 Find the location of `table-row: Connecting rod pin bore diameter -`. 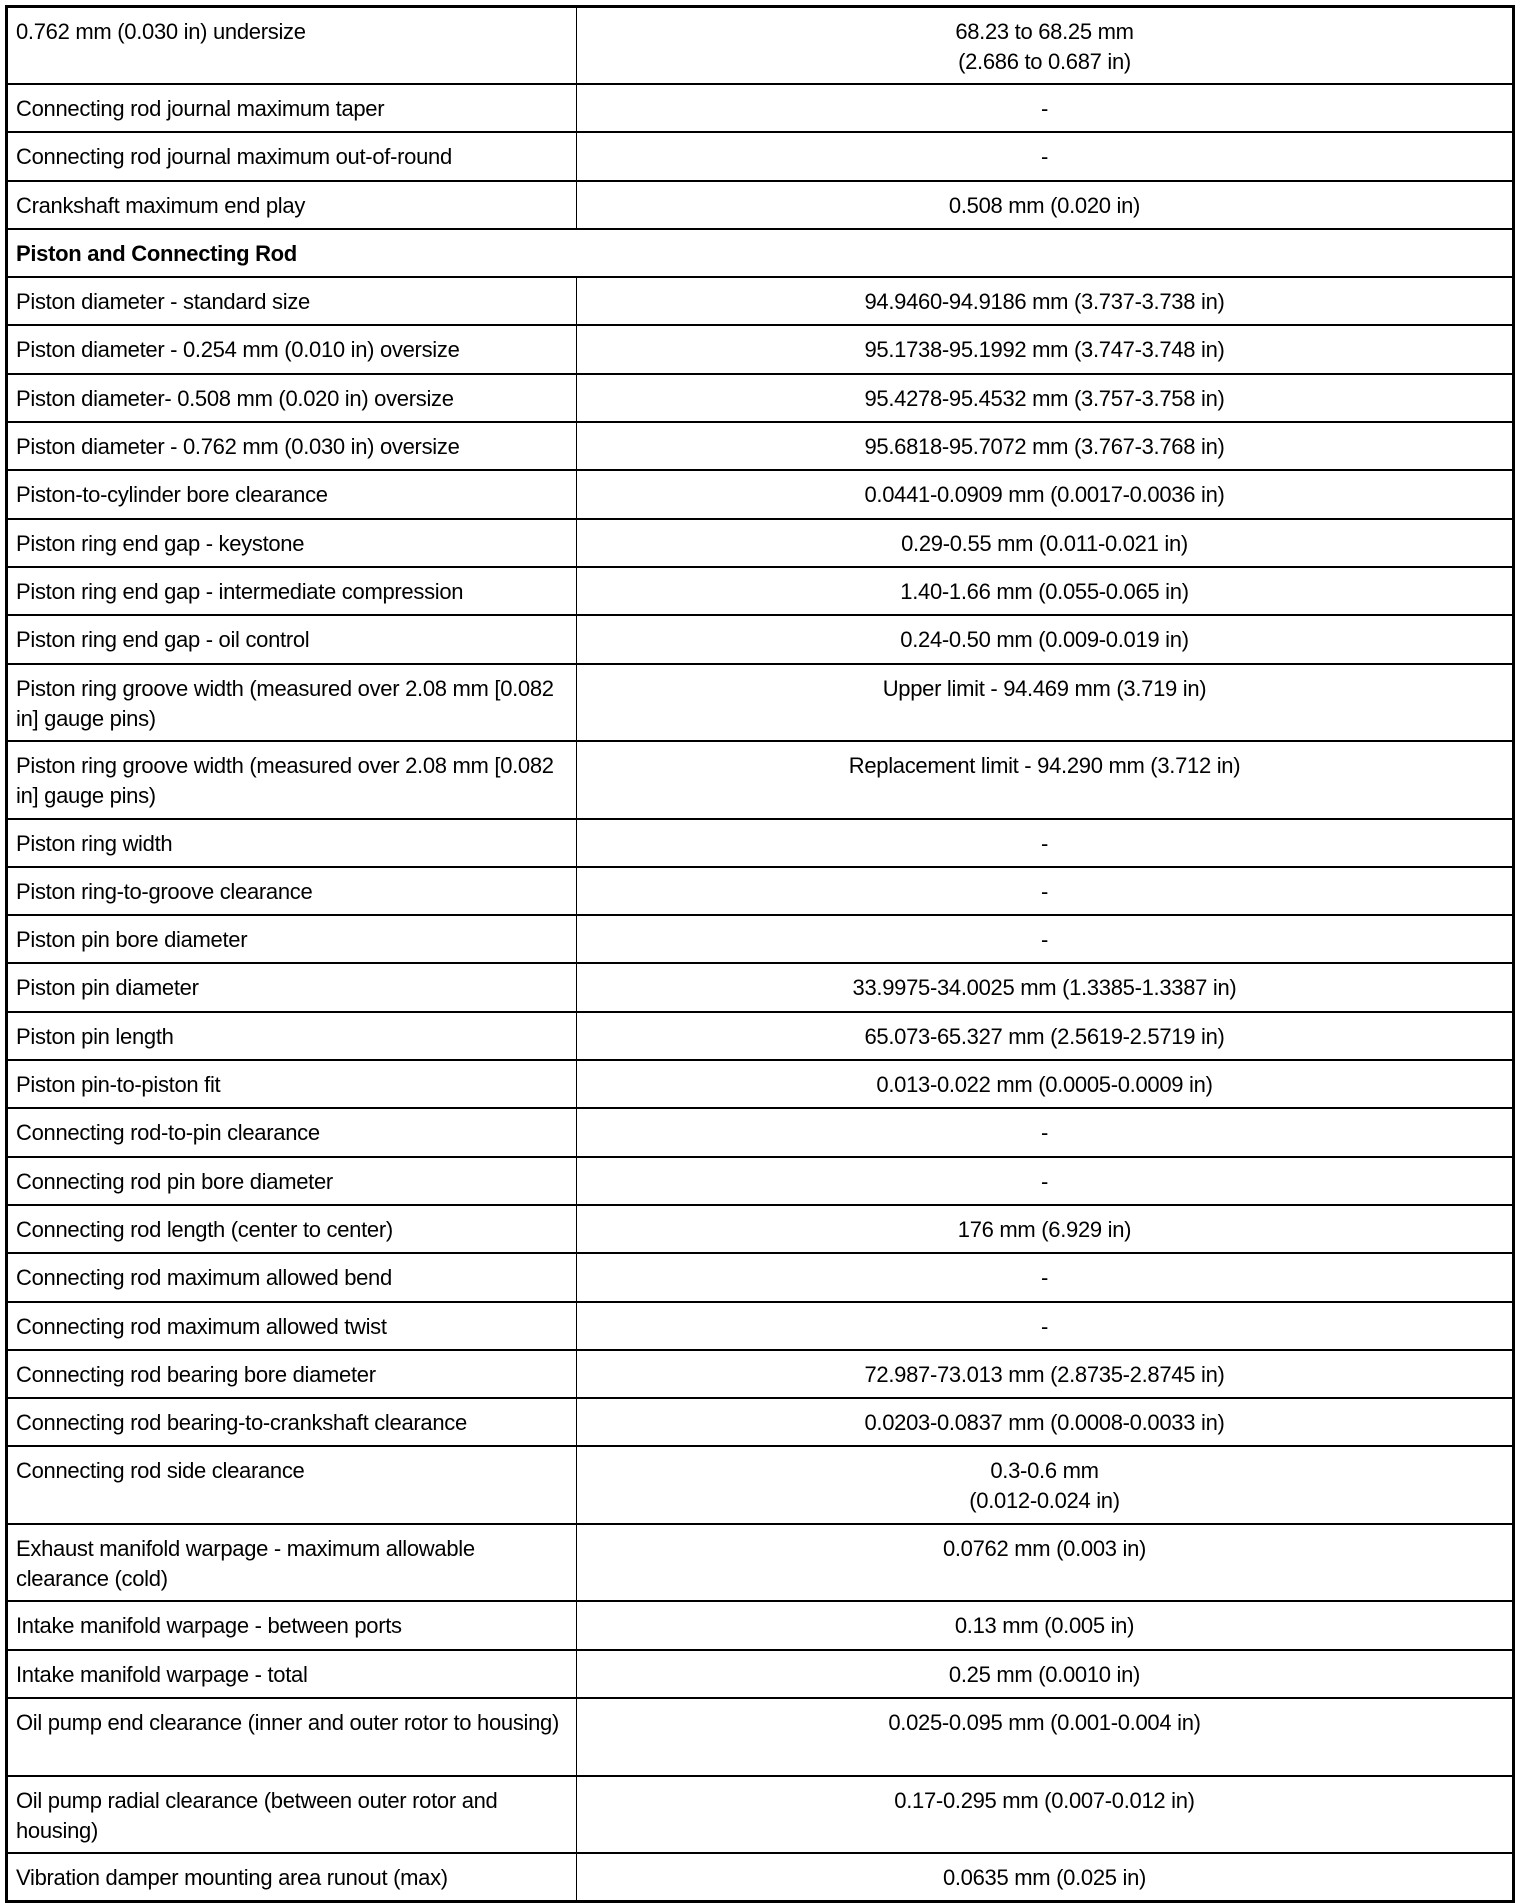

table-row: Connecting rod pin bore diameter - is located at coordinates (760, 1180).